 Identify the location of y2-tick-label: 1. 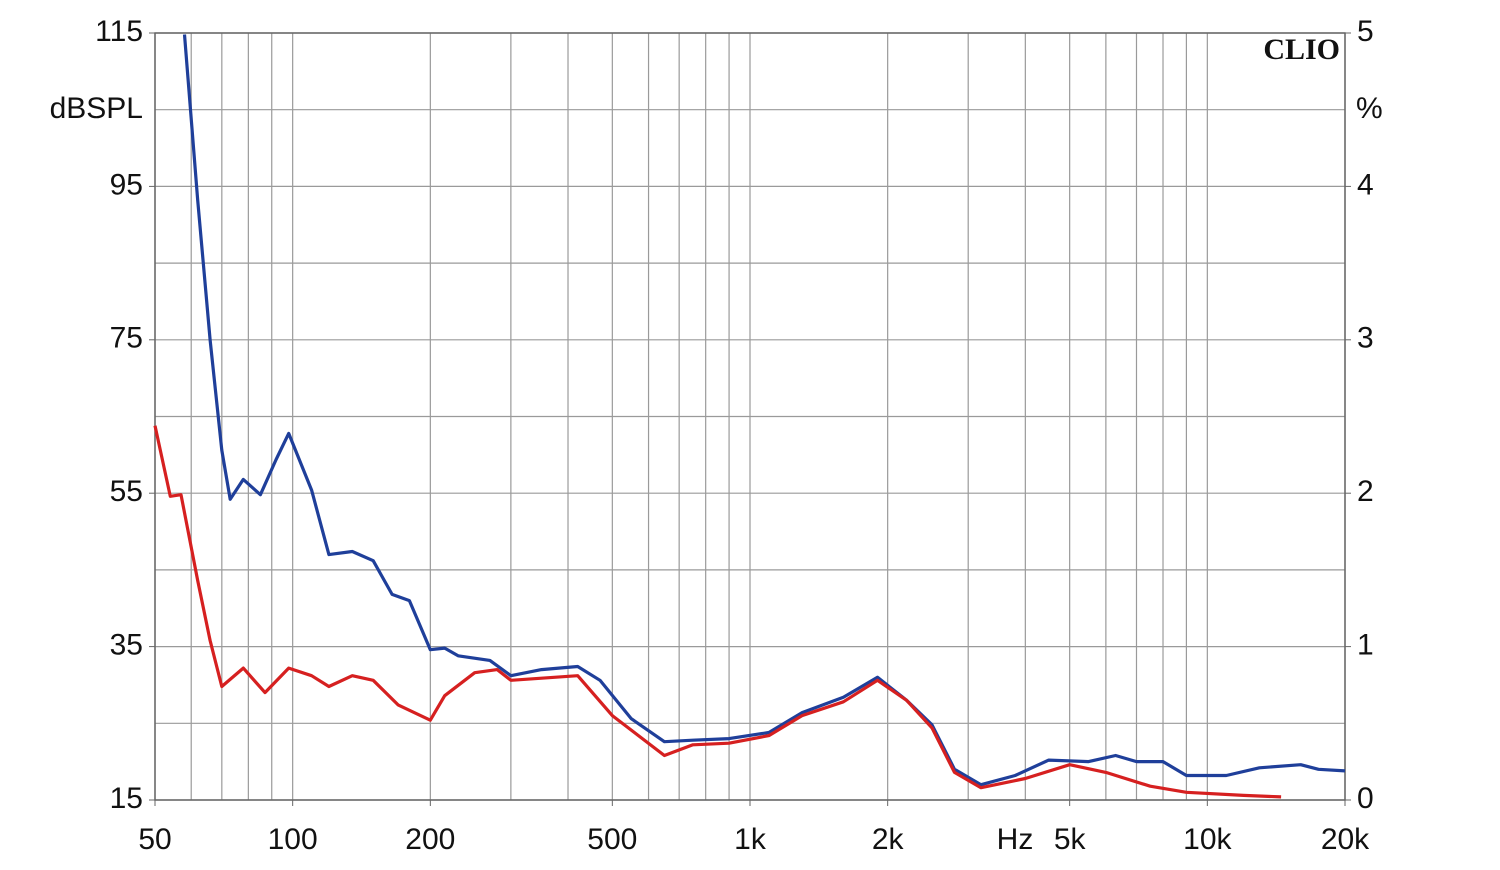
(1365, 645).